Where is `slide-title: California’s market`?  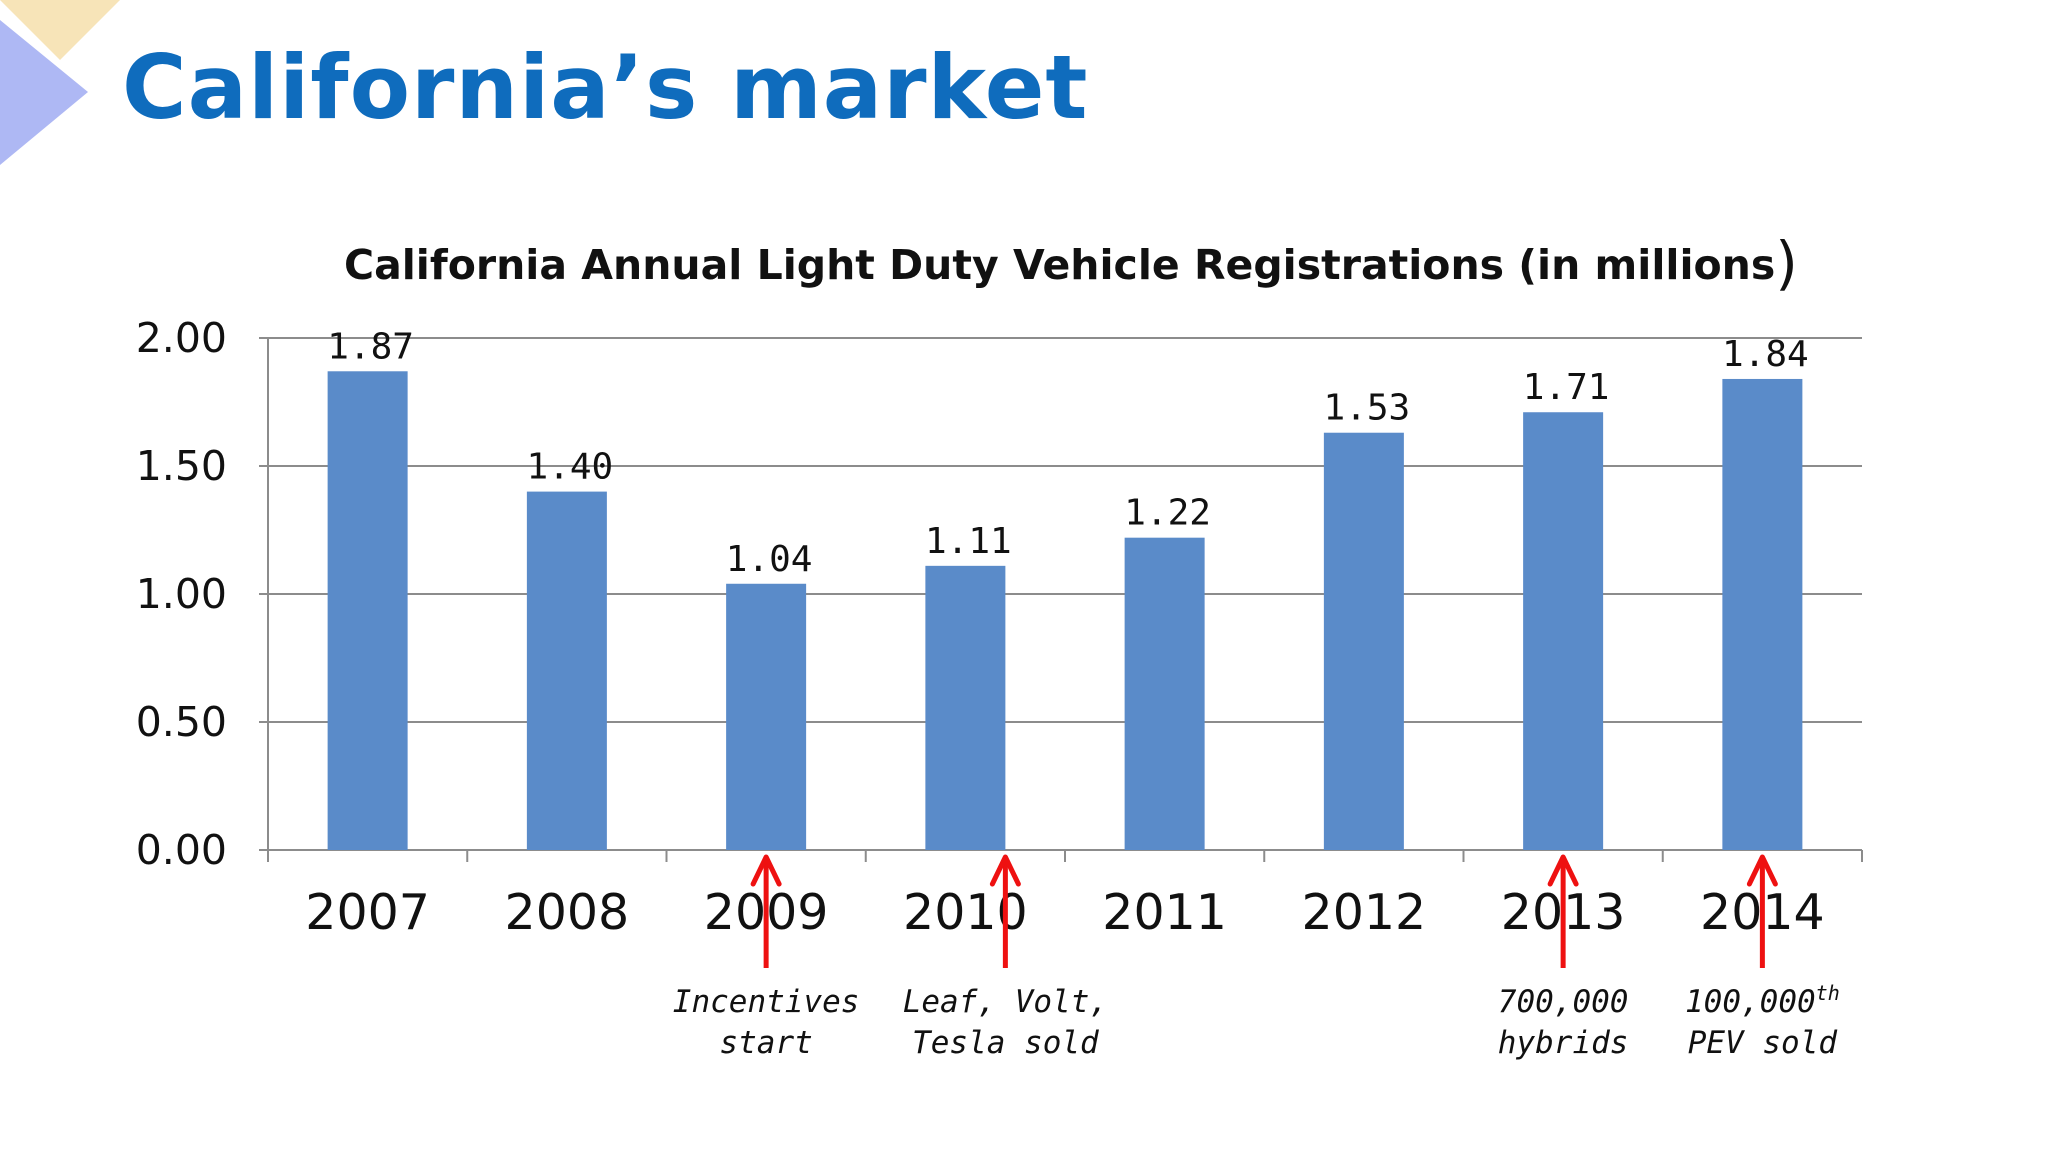
slide-title: California’s market is located at coordinates (605, 87).